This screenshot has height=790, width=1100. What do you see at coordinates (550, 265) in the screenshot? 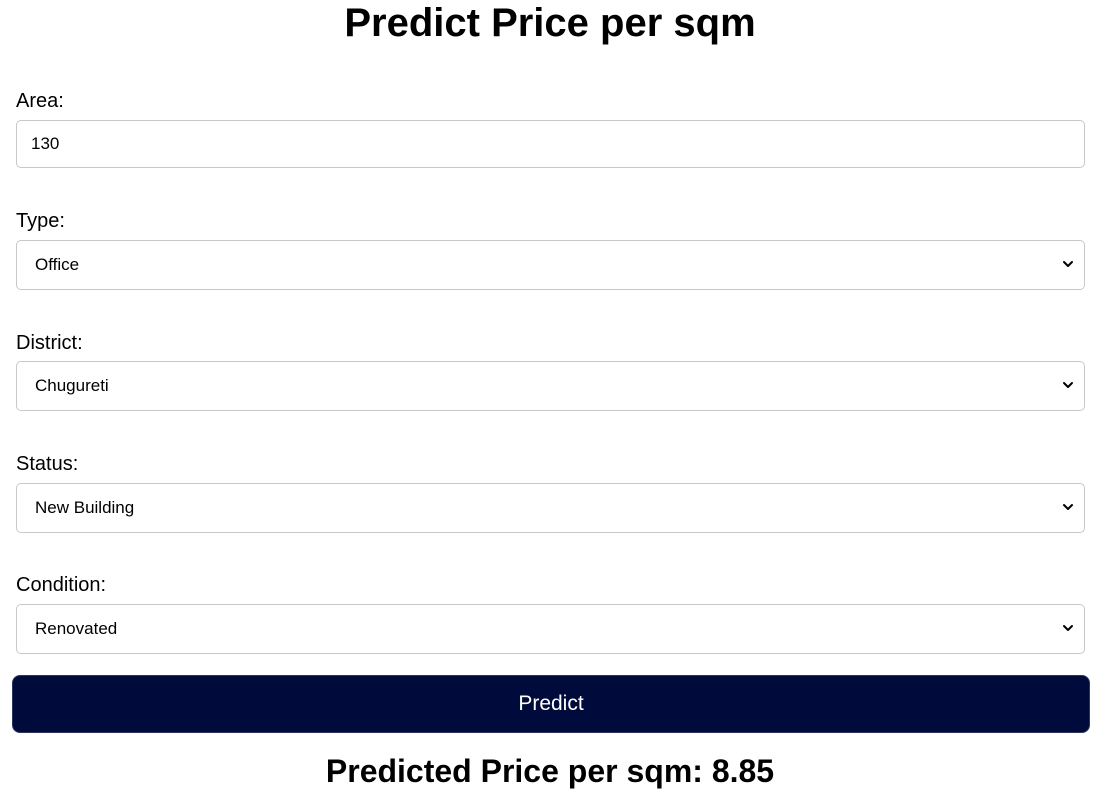
I see `type-select: Office` at bounding box center [550, 265].